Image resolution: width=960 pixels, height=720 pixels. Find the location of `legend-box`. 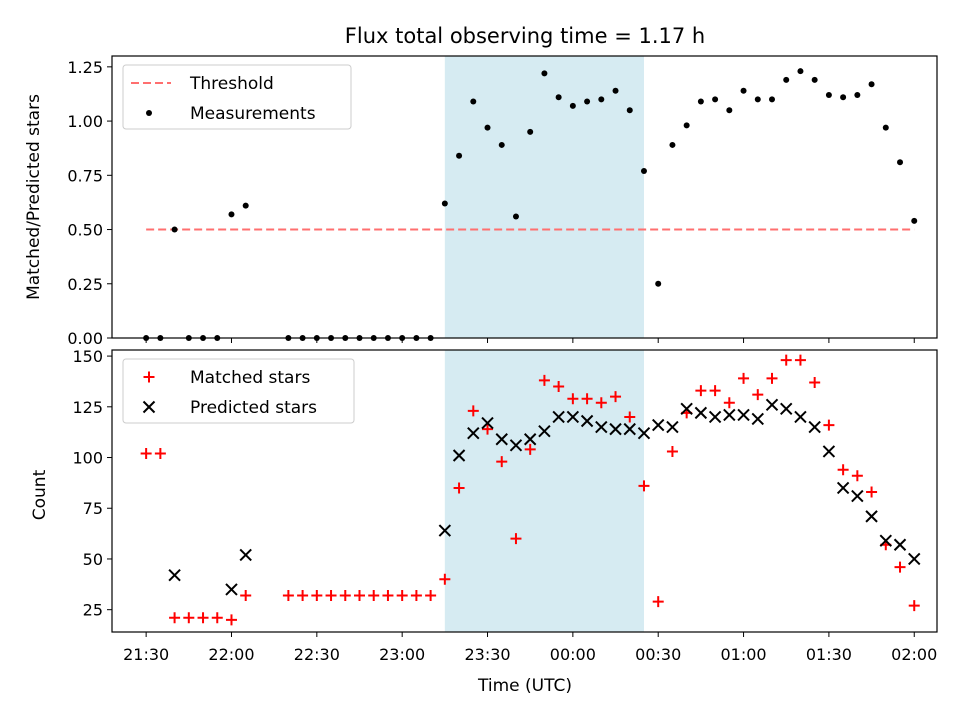

legend-box is located at coordinates (238, 391).